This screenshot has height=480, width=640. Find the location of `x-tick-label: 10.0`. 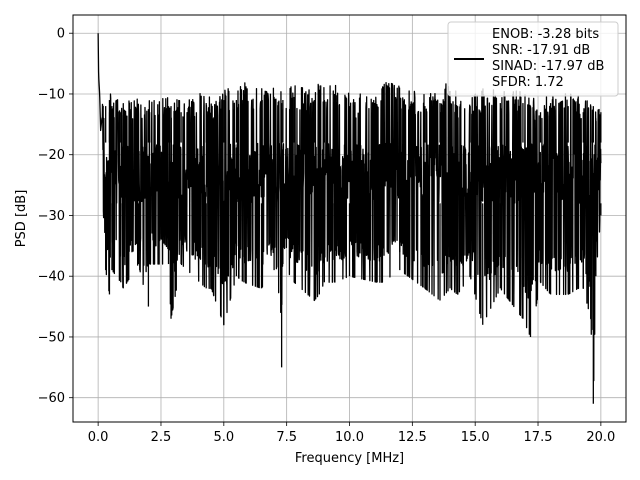

x-tick-label: 10.0 is located at coordinates (349, 437).